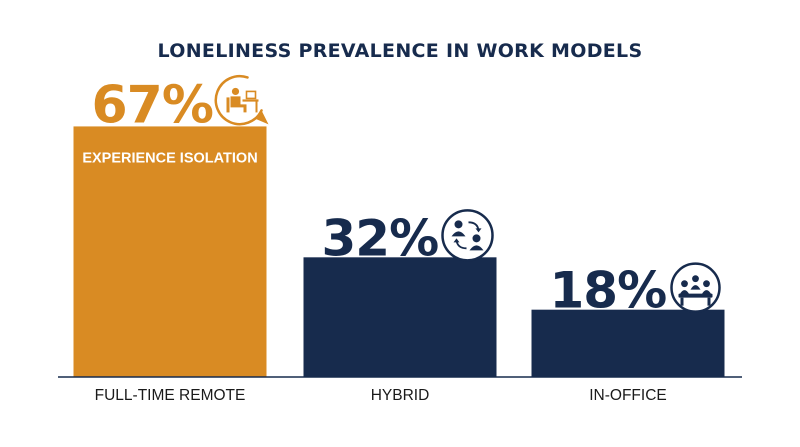 Image resolution: width=800 pixels, height=447 pixels. I want to click on bar-full-time-remote, so click(170, 251).